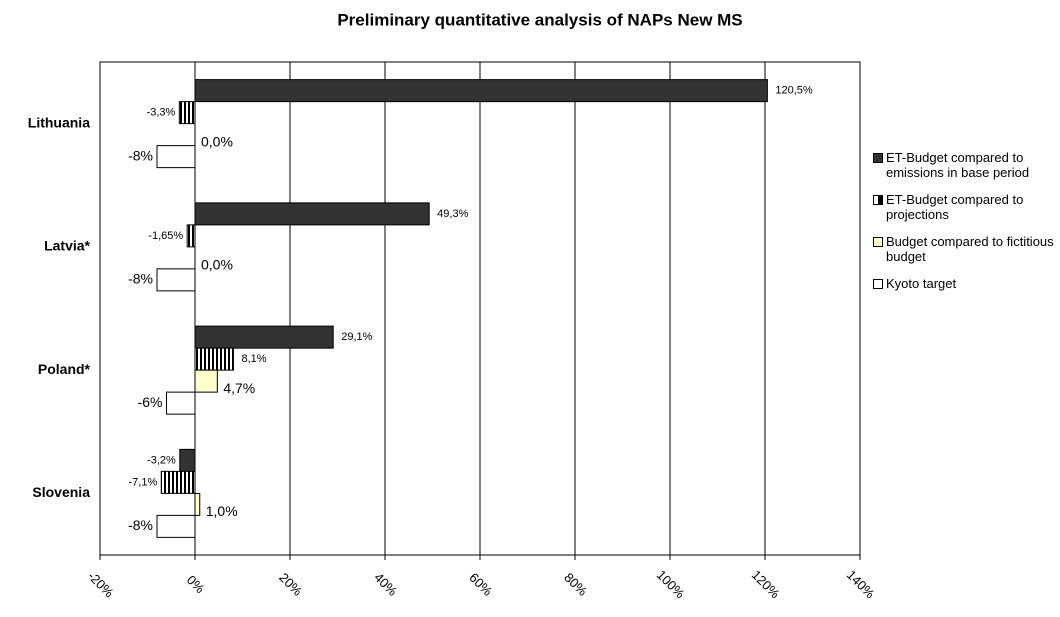 The height and width of the screenshot is (617, 1060). I want to click on data-label: -1,65%, so click(165, 236).